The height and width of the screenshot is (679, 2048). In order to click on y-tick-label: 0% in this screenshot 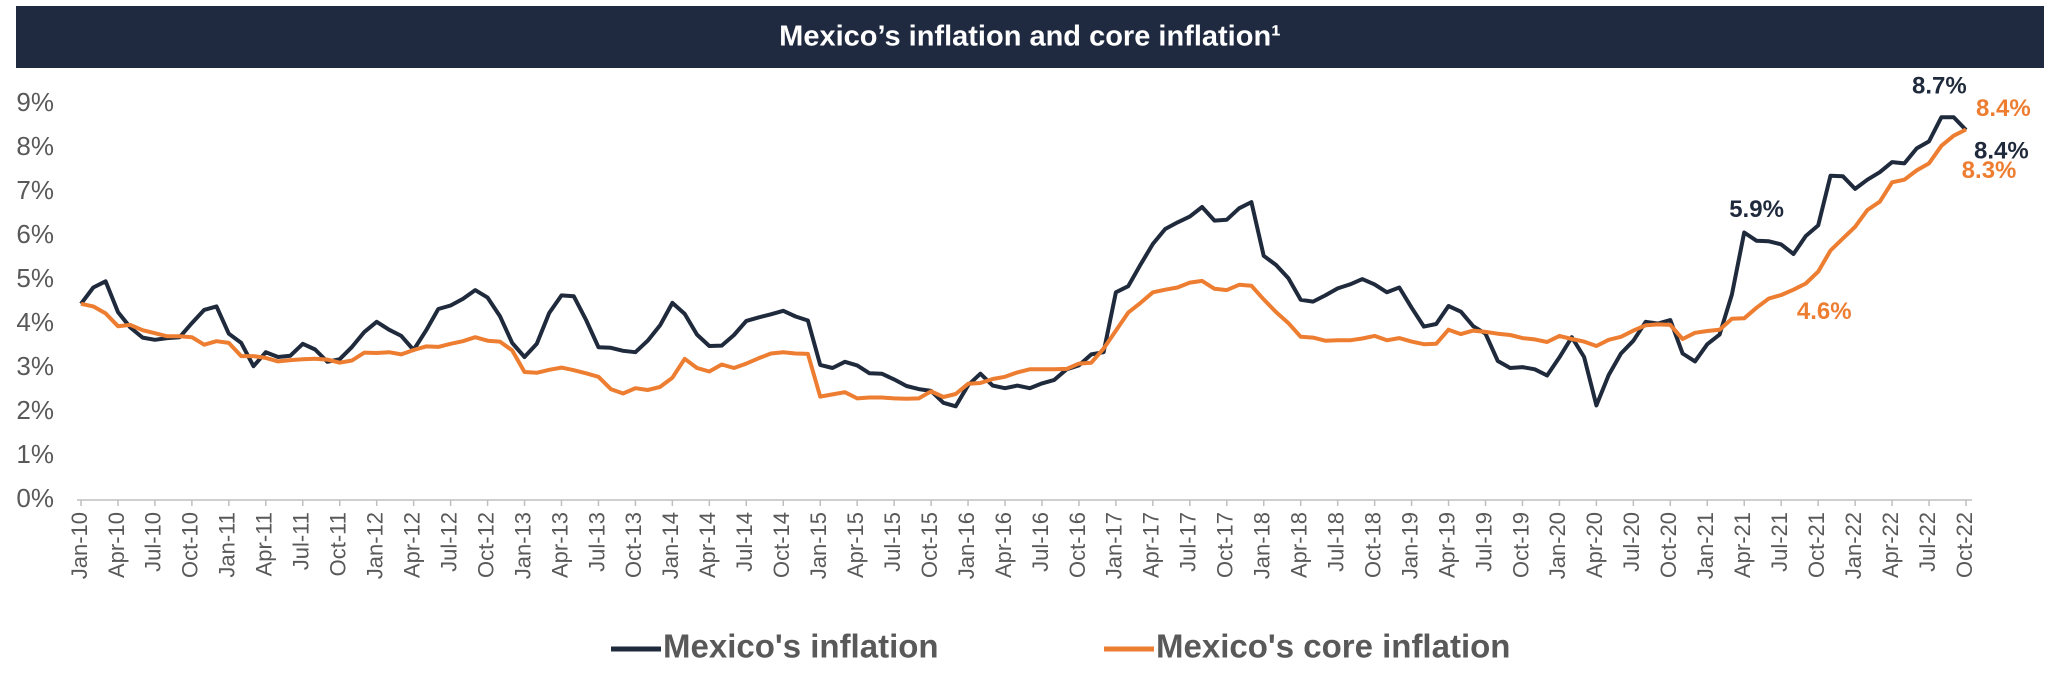, I will do `click(35, 498)`.